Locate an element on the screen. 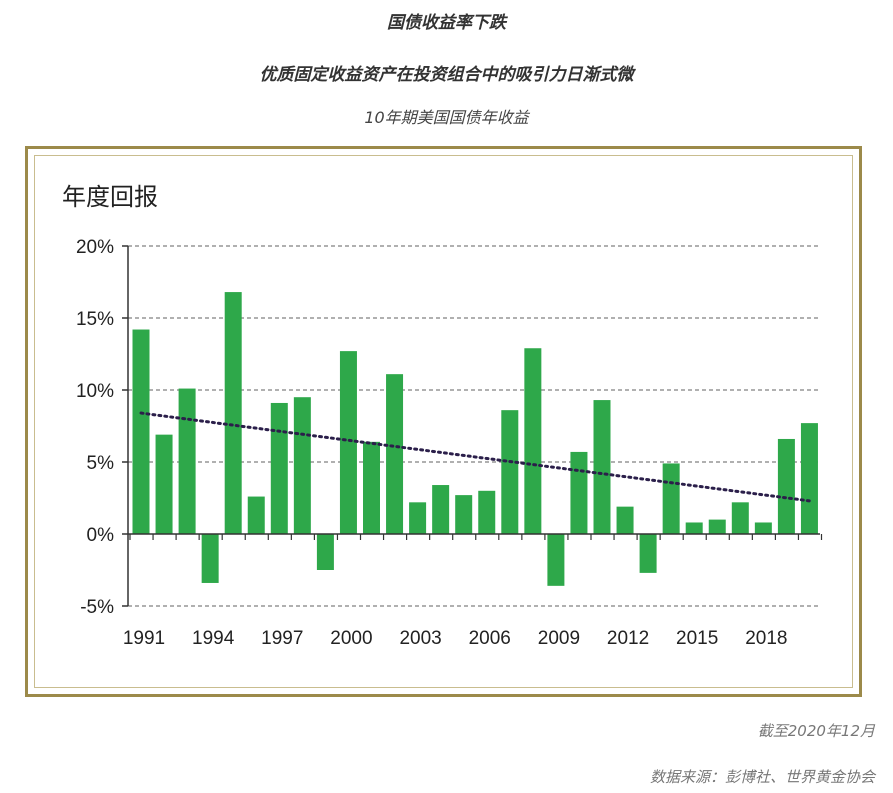 The height and width of the screenshot is (793, 893). y-tick-label: 5% is located at coordinates (101, 463).